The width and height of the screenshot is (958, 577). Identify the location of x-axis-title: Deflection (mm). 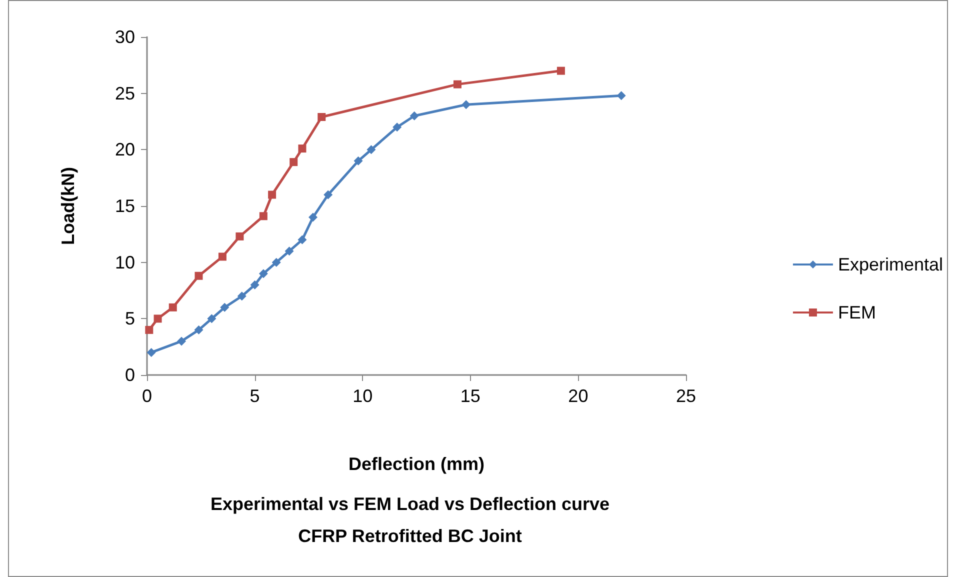
(416, 464).